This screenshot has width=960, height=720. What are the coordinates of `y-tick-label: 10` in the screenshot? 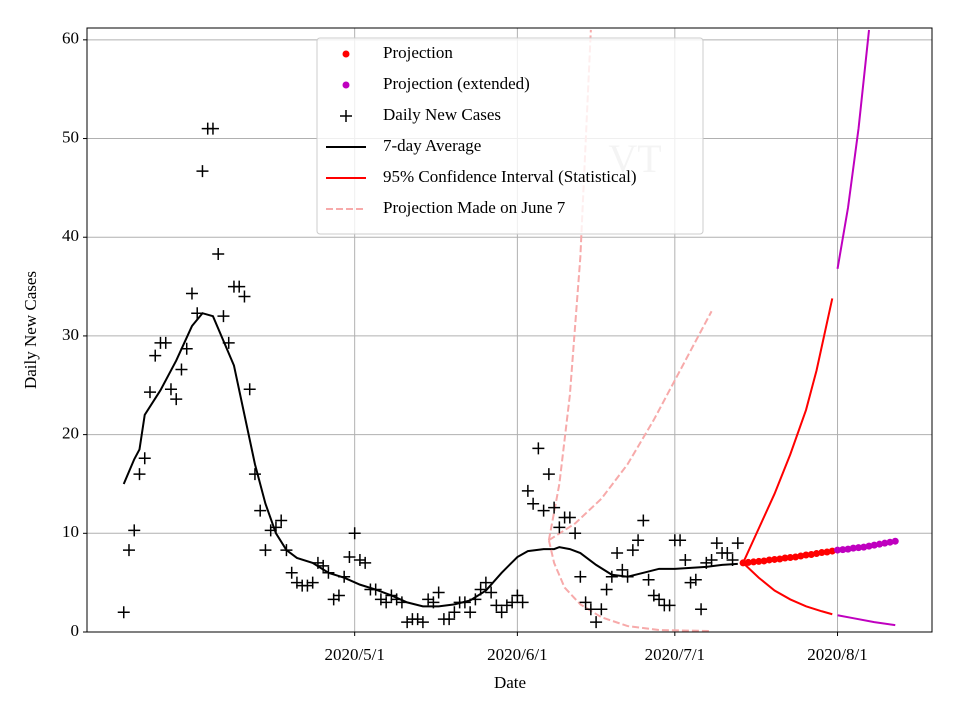 It's located at (70, 531).